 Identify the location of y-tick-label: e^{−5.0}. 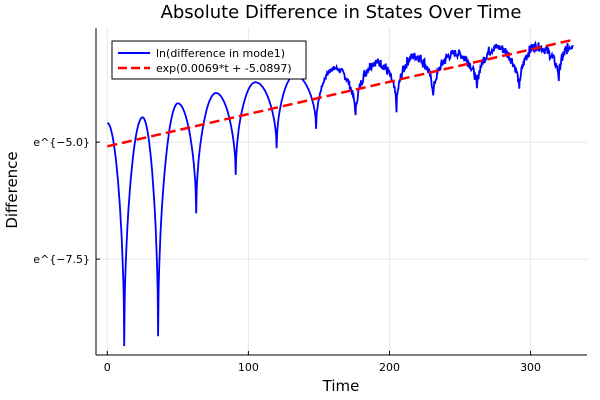
(61, 142).